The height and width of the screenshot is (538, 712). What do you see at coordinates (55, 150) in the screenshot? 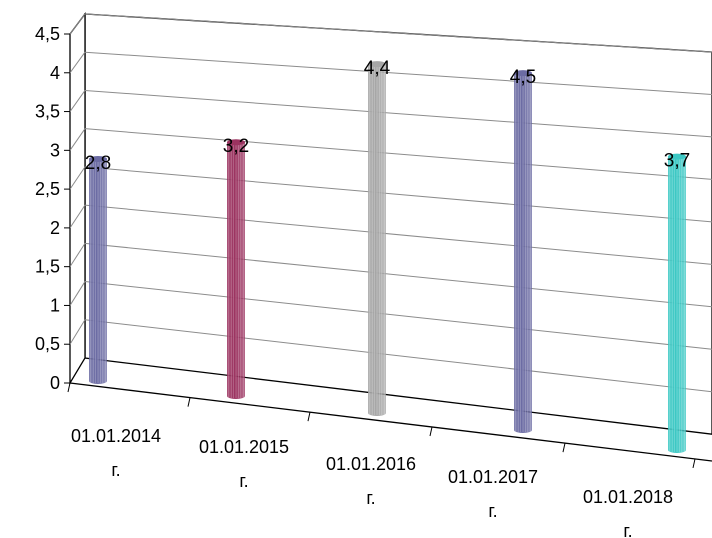
I see `y-tick-label: 3` at bounding box center [55, 150].